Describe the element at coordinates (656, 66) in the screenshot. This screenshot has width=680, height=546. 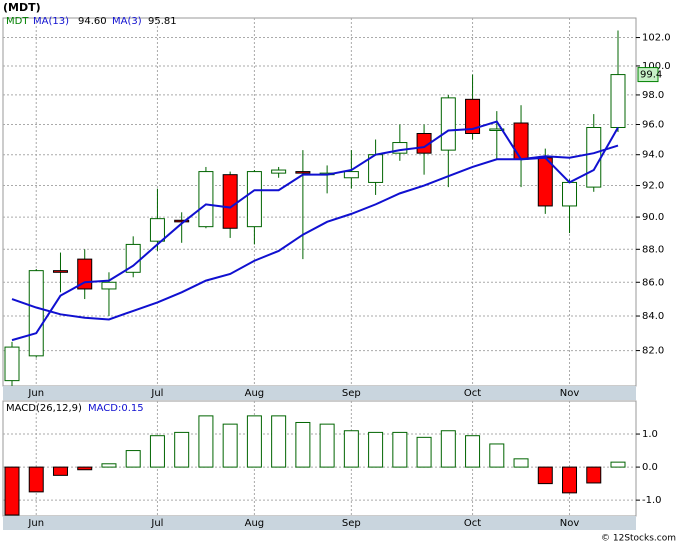
I see `y-tick-label: 100.0` at that location.